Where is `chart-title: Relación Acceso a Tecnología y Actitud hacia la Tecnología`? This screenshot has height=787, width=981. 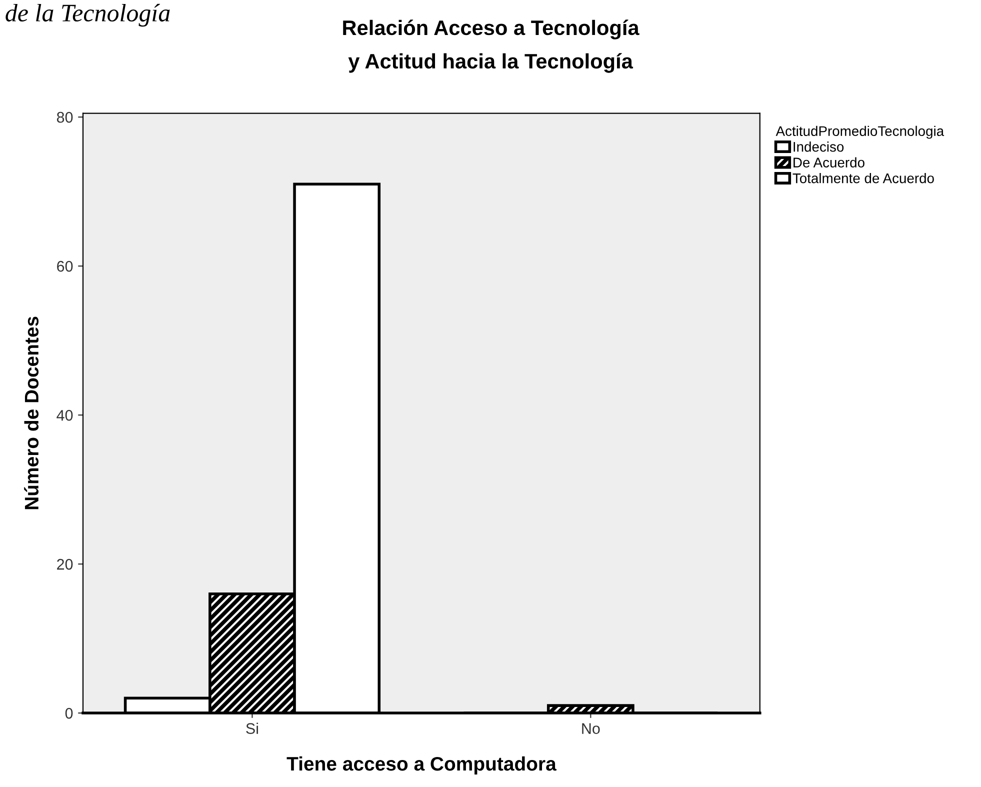
chart-title: Relación Acceso a Tecnología y Actitud hacia la Tecnología is located at coordinates (491, 46).